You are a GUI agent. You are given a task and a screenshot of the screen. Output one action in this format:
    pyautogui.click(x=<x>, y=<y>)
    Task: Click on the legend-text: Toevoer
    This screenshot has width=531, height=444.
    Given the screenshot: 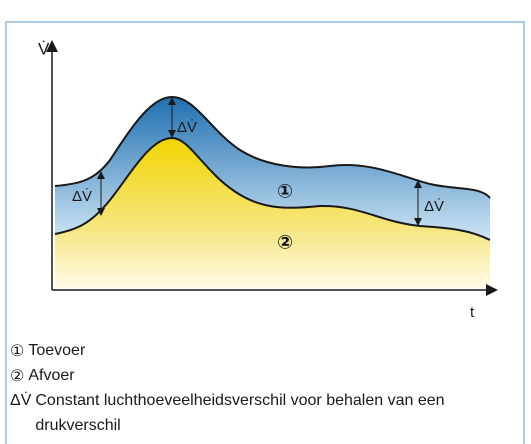 What is the action you would take?
    pyautogui.click(x=57, y=350)
    